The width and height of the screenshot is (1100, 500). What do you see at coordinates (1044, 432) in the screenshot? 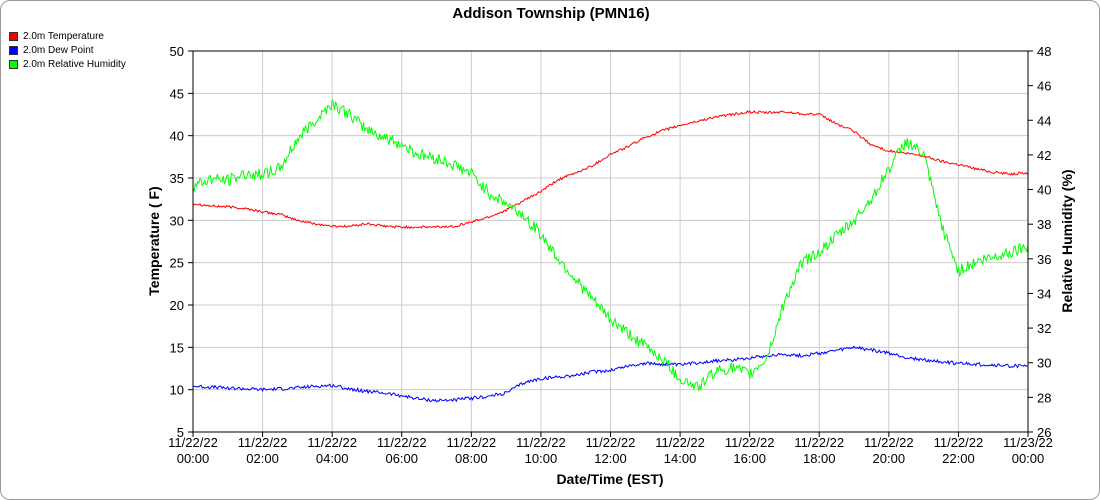
I see `y2-tick-label: 26` at bounding box center [1044, 432].